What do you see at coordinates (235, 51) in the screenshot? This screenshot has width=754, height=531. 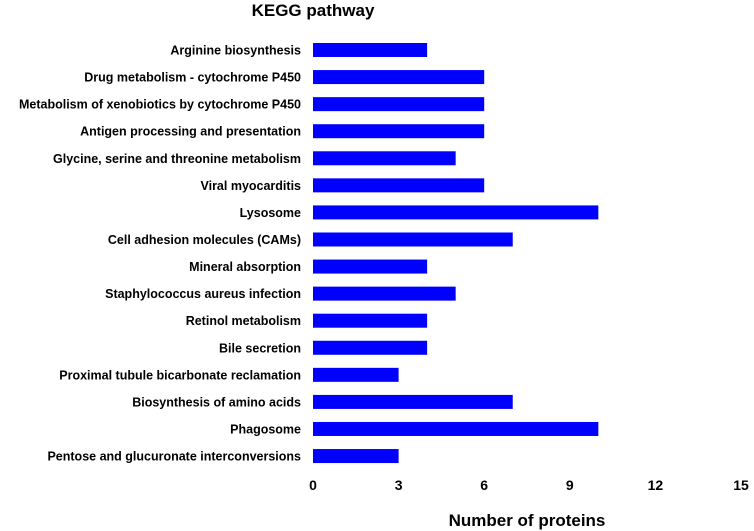 I see `category-label-0: Arginine biosynthesis` at bounding box center [235, 51].